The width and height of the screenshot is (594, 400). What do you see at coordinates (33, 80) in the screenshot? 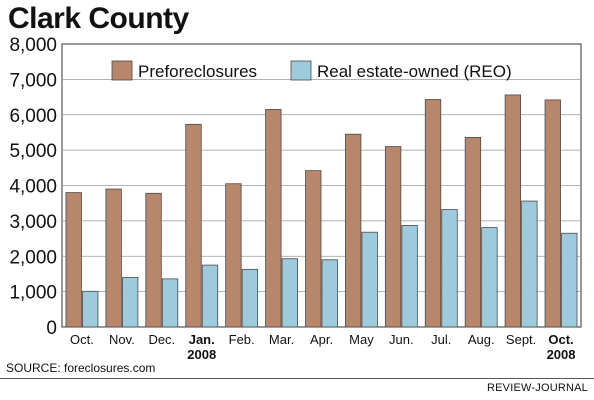
I see `y-tick-label: 7,000` at bounding box center [33, 80].